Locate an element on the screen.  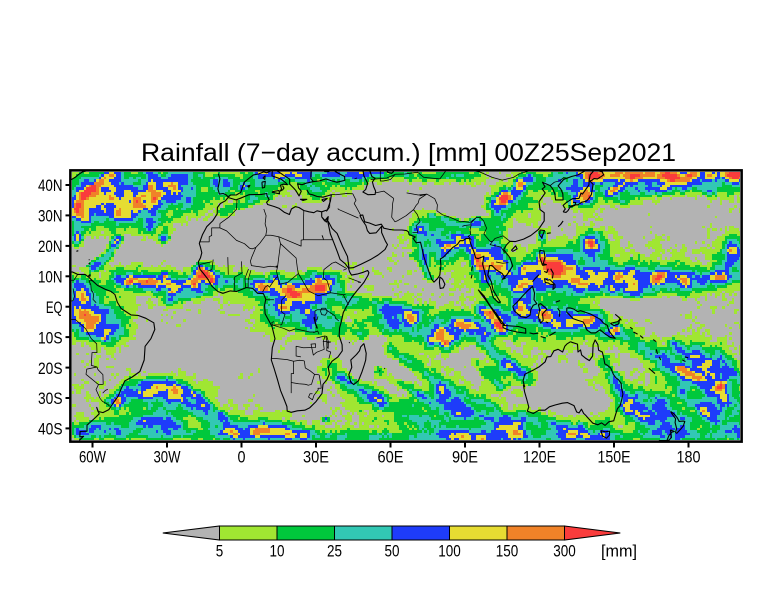
svg-text: [mm] is located at coordinates (619, 551).